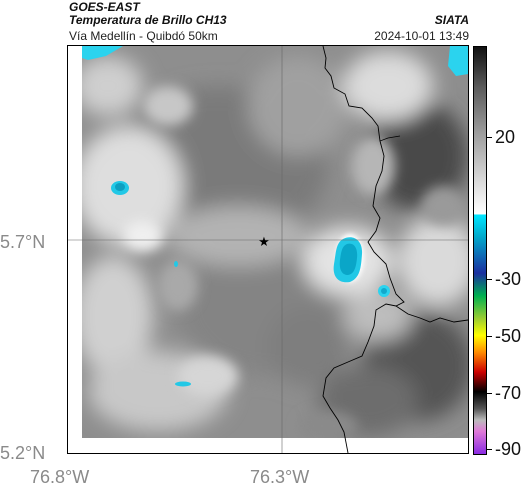  Describe the element at coordinates (431, 314) in the screenshot. I see `municipal-boundary` at that location.